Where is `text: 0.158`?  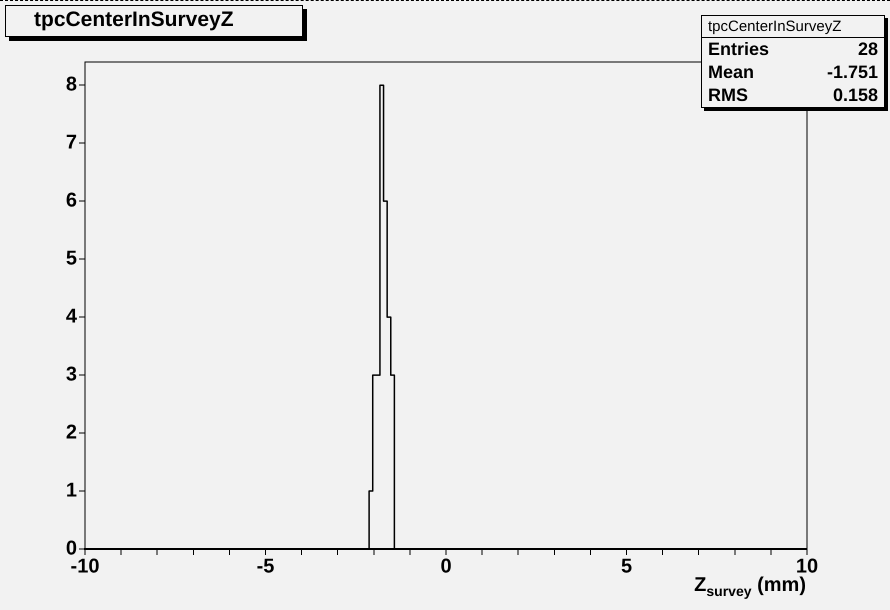
text: 0.158 is located at coordinates (855, 95).